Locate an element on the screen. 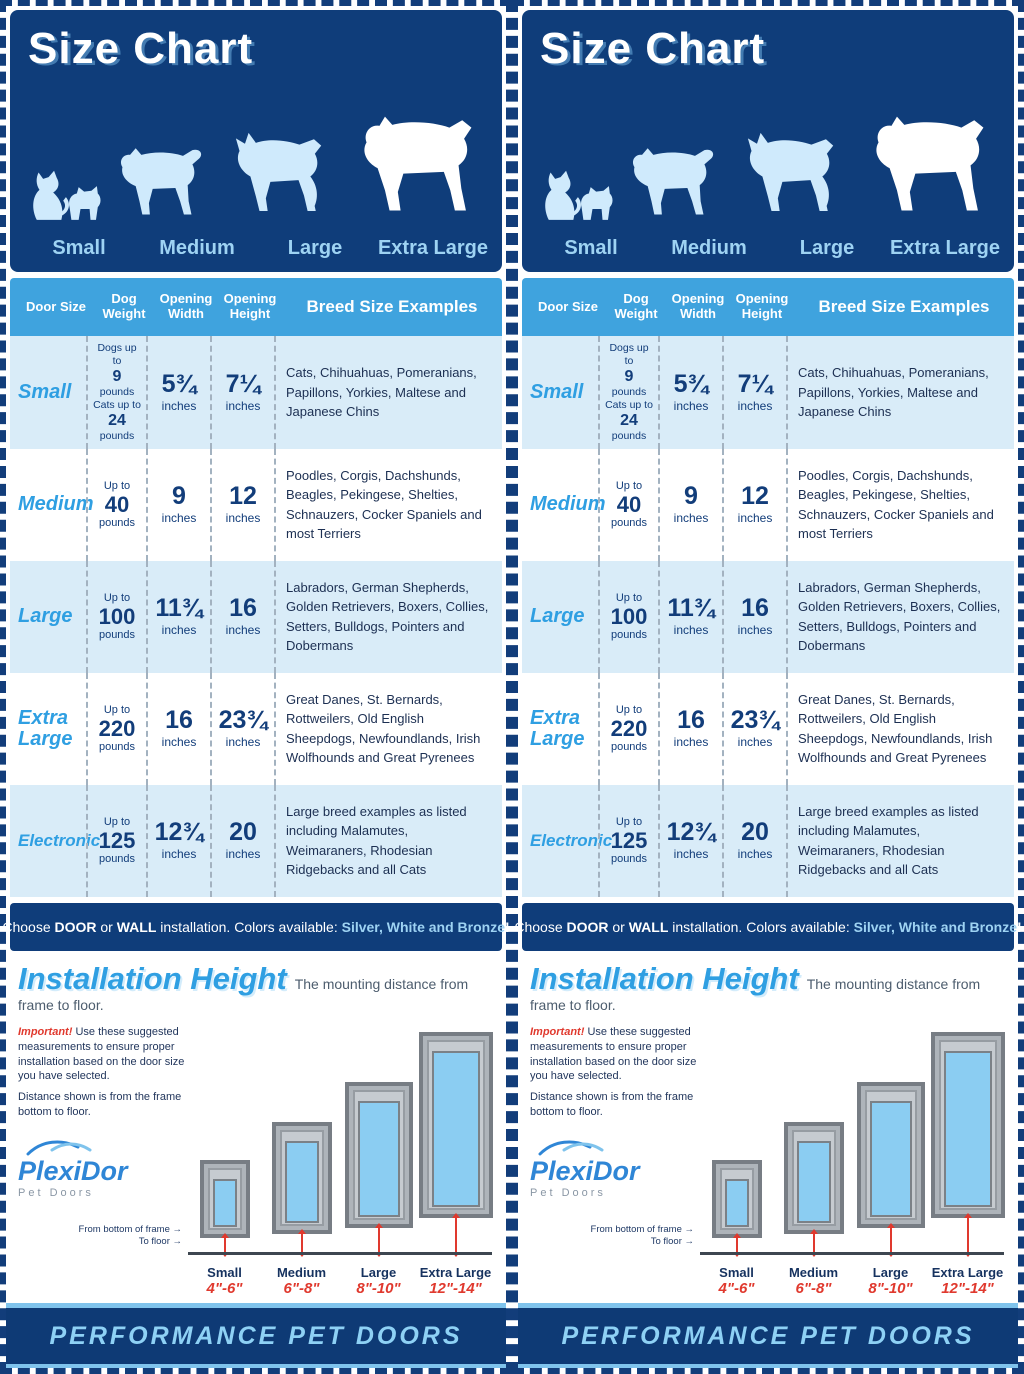 Image resolution: width=1024 pixels, height=1374 pixels. plexidor-logo: PlexiDor Pet Doors is located at coordinates (102, 1167).